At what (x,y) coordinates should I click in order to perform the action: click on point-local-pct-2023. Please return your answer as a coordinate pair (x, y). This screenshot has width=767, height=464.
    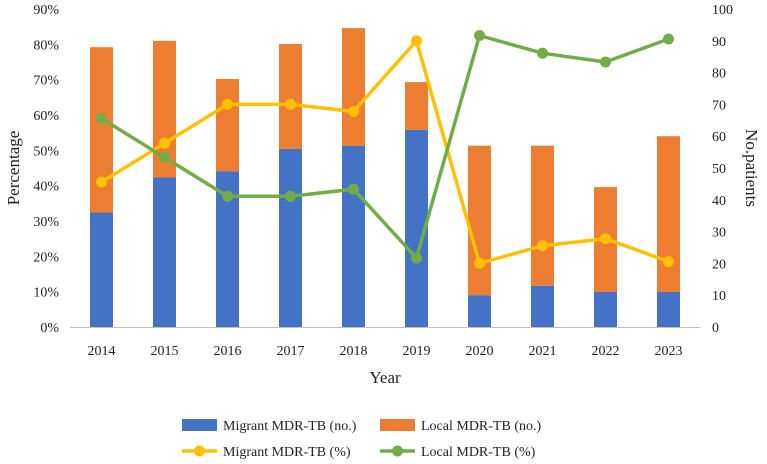
    Looking at the image, I should click on (668, 39).